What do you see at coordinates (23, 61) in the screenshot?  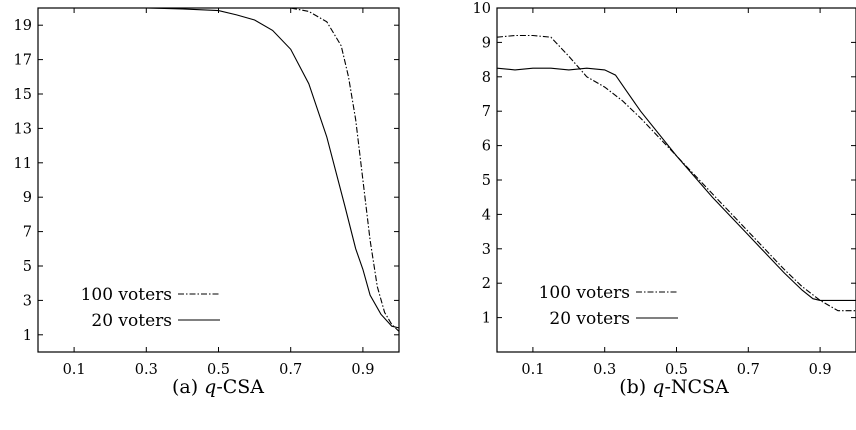 I see `y-tick-label: 17` at bounding box center [23, 61].